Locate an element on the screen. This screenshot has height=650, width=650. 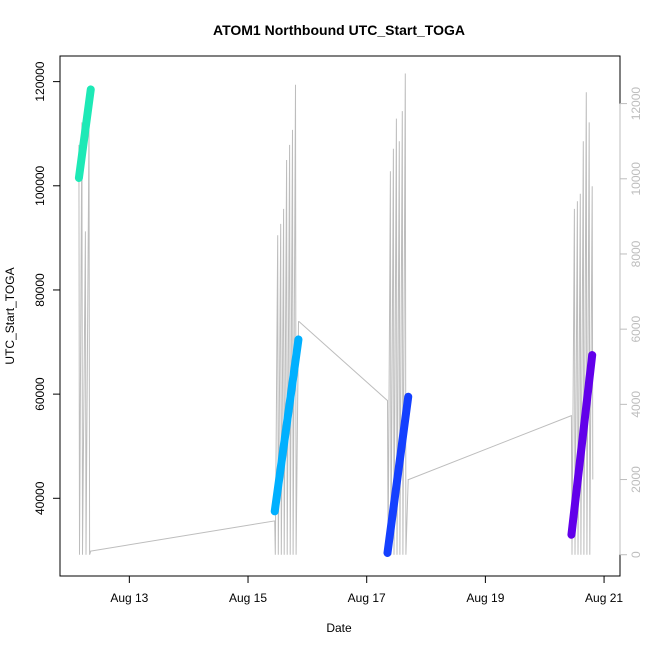
y-axis-left: 40000 60000 80000 100000 120000 is located at coordinates (47, 288).